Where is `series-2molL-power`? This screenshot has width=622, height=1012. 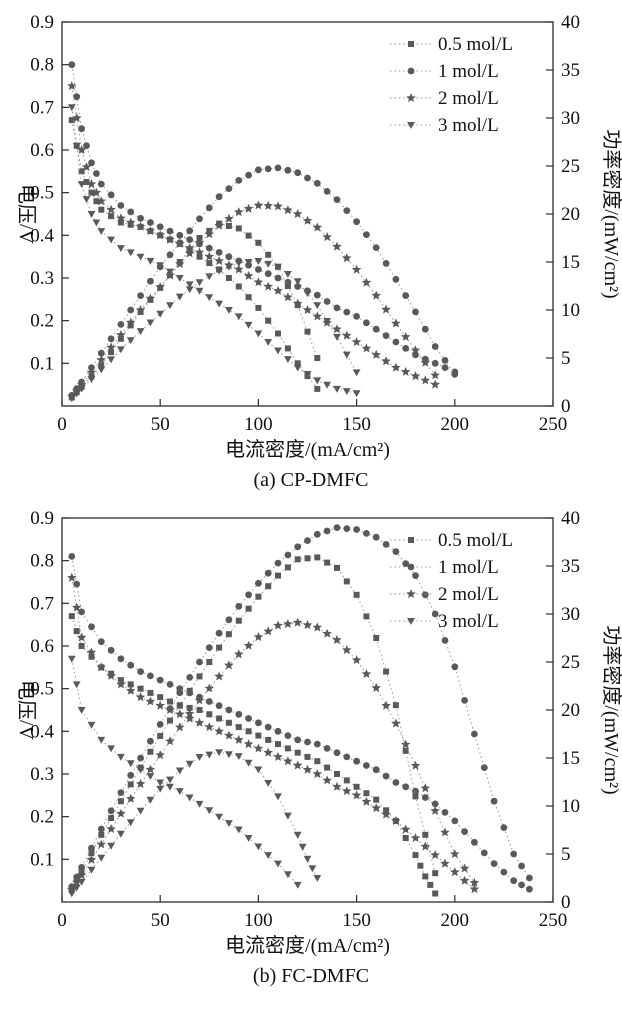
series-2molL-power is located at coordinates (253, 300).